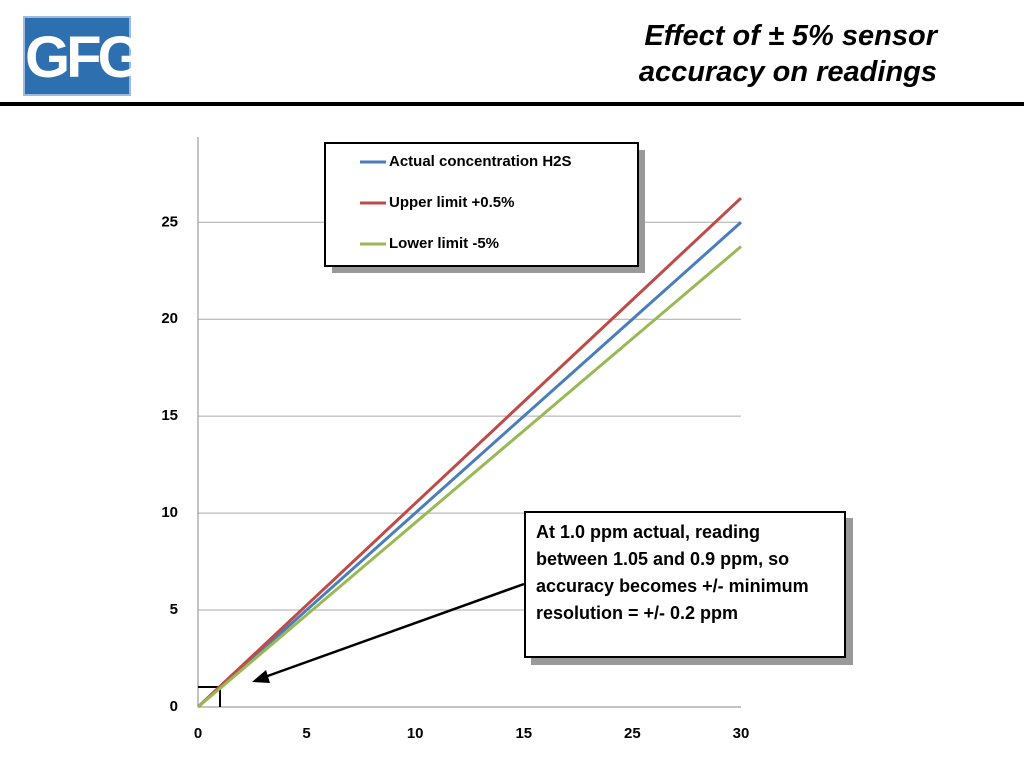  What do you see at coordinates (174, 609) in the screenshot?
I see `y-tick-label: 5` at bounding box center [174, 609].